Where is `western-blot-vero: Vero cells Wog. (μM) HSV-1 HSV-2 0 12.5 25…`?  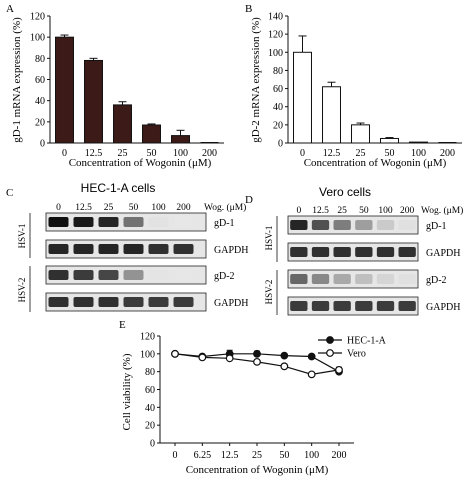 western-blot-vero: Vero cells Wog. (μM) HSV-1 HSV-2 0 12.5 25… is located at coordinates (363, 250).